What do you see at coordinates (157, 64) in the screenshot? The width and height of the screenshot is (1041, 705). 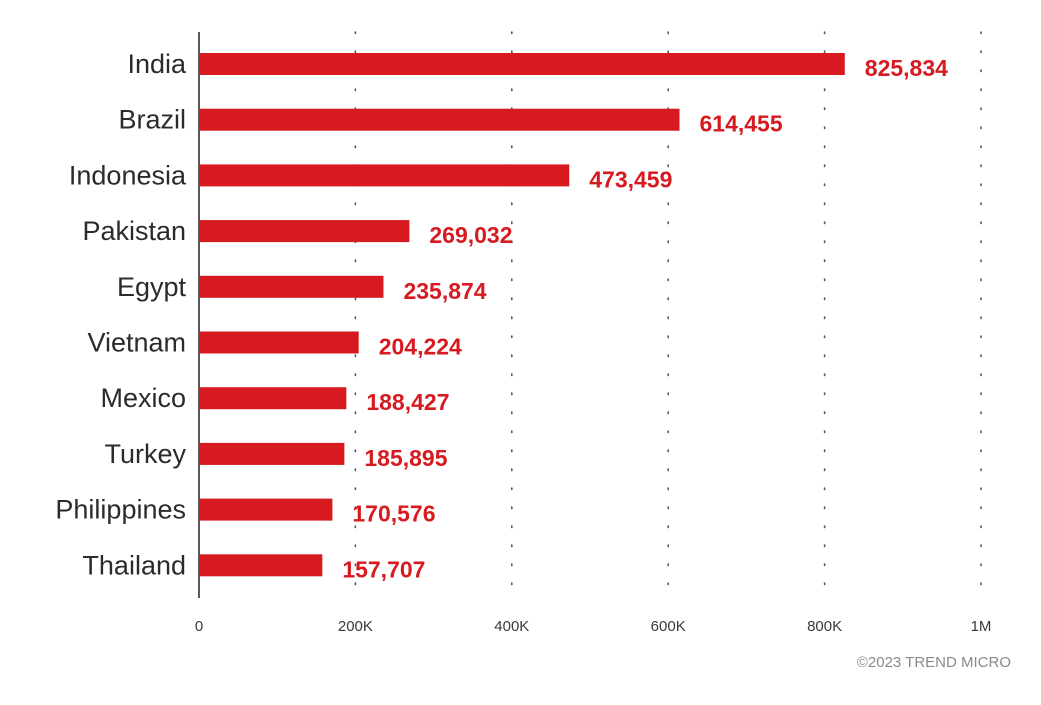 I see `category-label: India` at bounding box center [157, 64].